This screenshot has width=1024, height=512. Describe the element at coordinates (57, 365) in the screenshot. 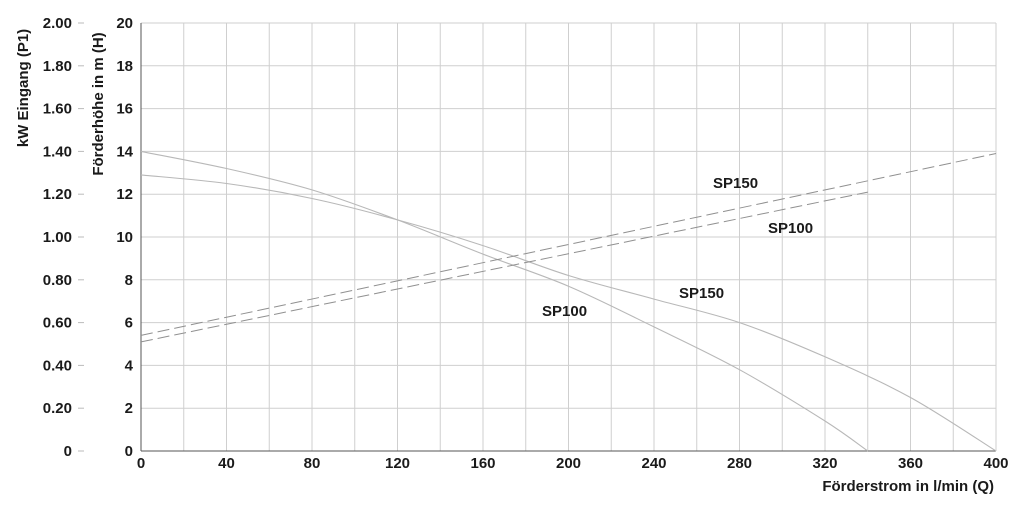

I see `y2-tick-label: 0.40` at that location.